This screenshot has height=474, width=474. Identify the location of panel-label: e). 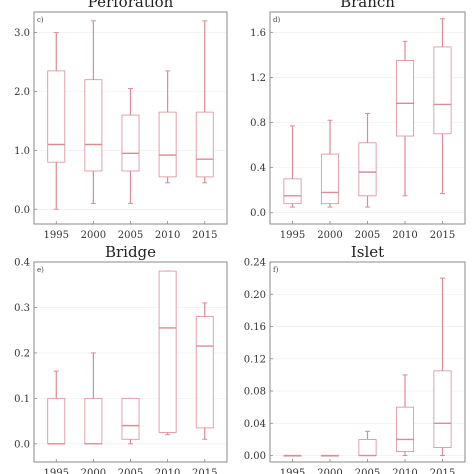
(40, 270).